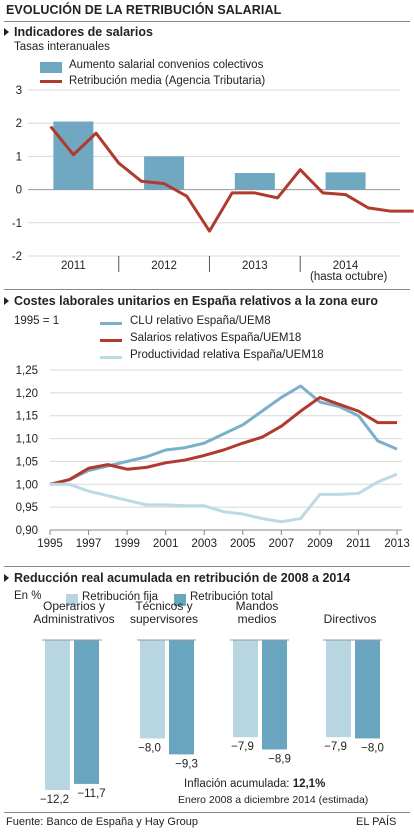 Image resolution: width=414 pixels, height=832 pixels. What do you see at coordinates (164, 266) in the screenshot?
I see `x-tick-label: 2012` at bounding box center [164, 266].